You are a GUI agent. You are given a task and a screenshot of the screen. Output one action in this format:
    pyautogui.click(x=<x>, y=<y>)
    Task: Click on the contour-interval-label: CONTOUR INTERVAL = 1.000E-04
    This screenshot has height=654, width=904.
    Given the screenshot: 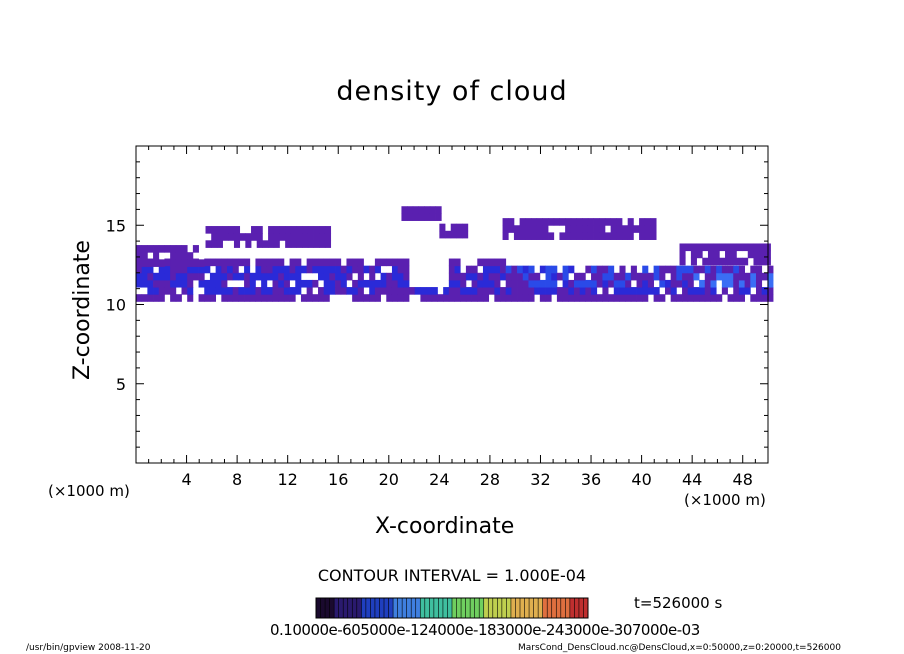 What is the action you would take?
    pyautogui.click(x=452, y=575)
    